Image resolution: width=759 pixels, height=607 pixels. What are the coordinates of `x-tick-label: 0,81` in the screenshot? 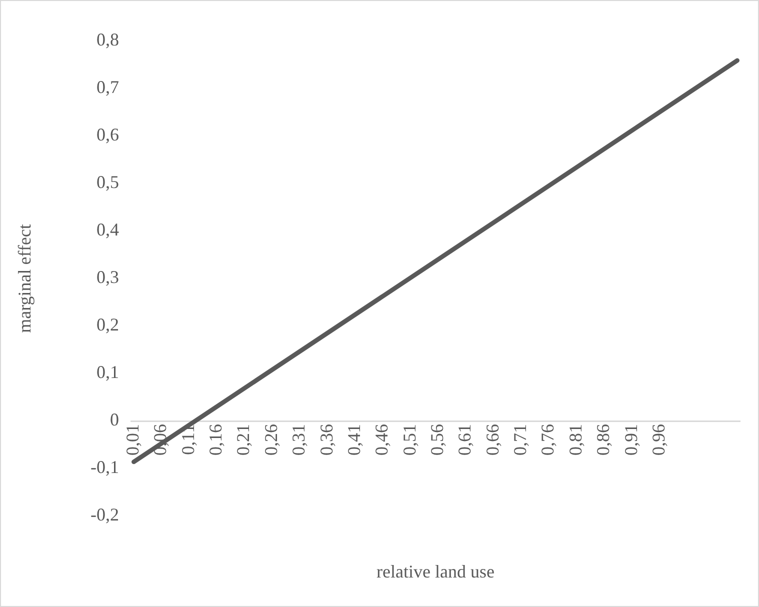 It's located at (575, 440).